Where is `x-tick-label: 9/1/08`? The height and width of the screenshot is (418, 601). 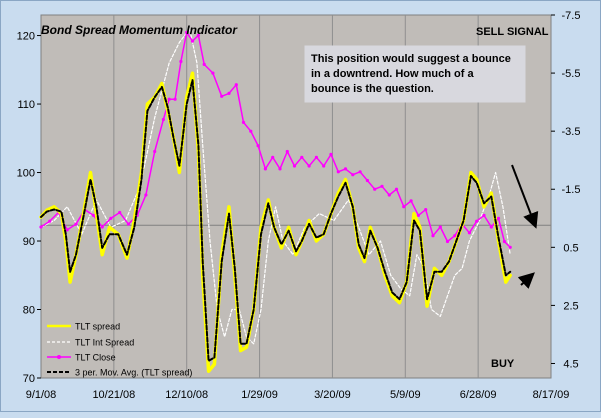 x-tick-label: 9/1/08 is located at coordinates (41, 395).